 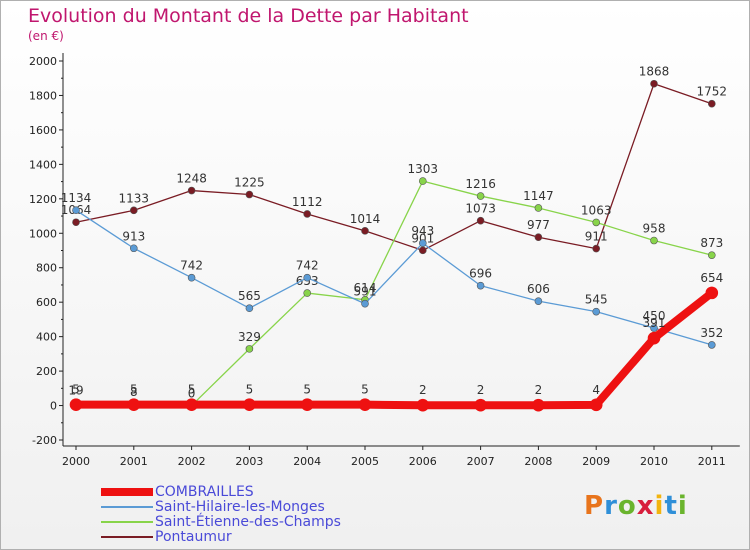 I want to click on y-tick-label: 0, so click(x=53, y=406).